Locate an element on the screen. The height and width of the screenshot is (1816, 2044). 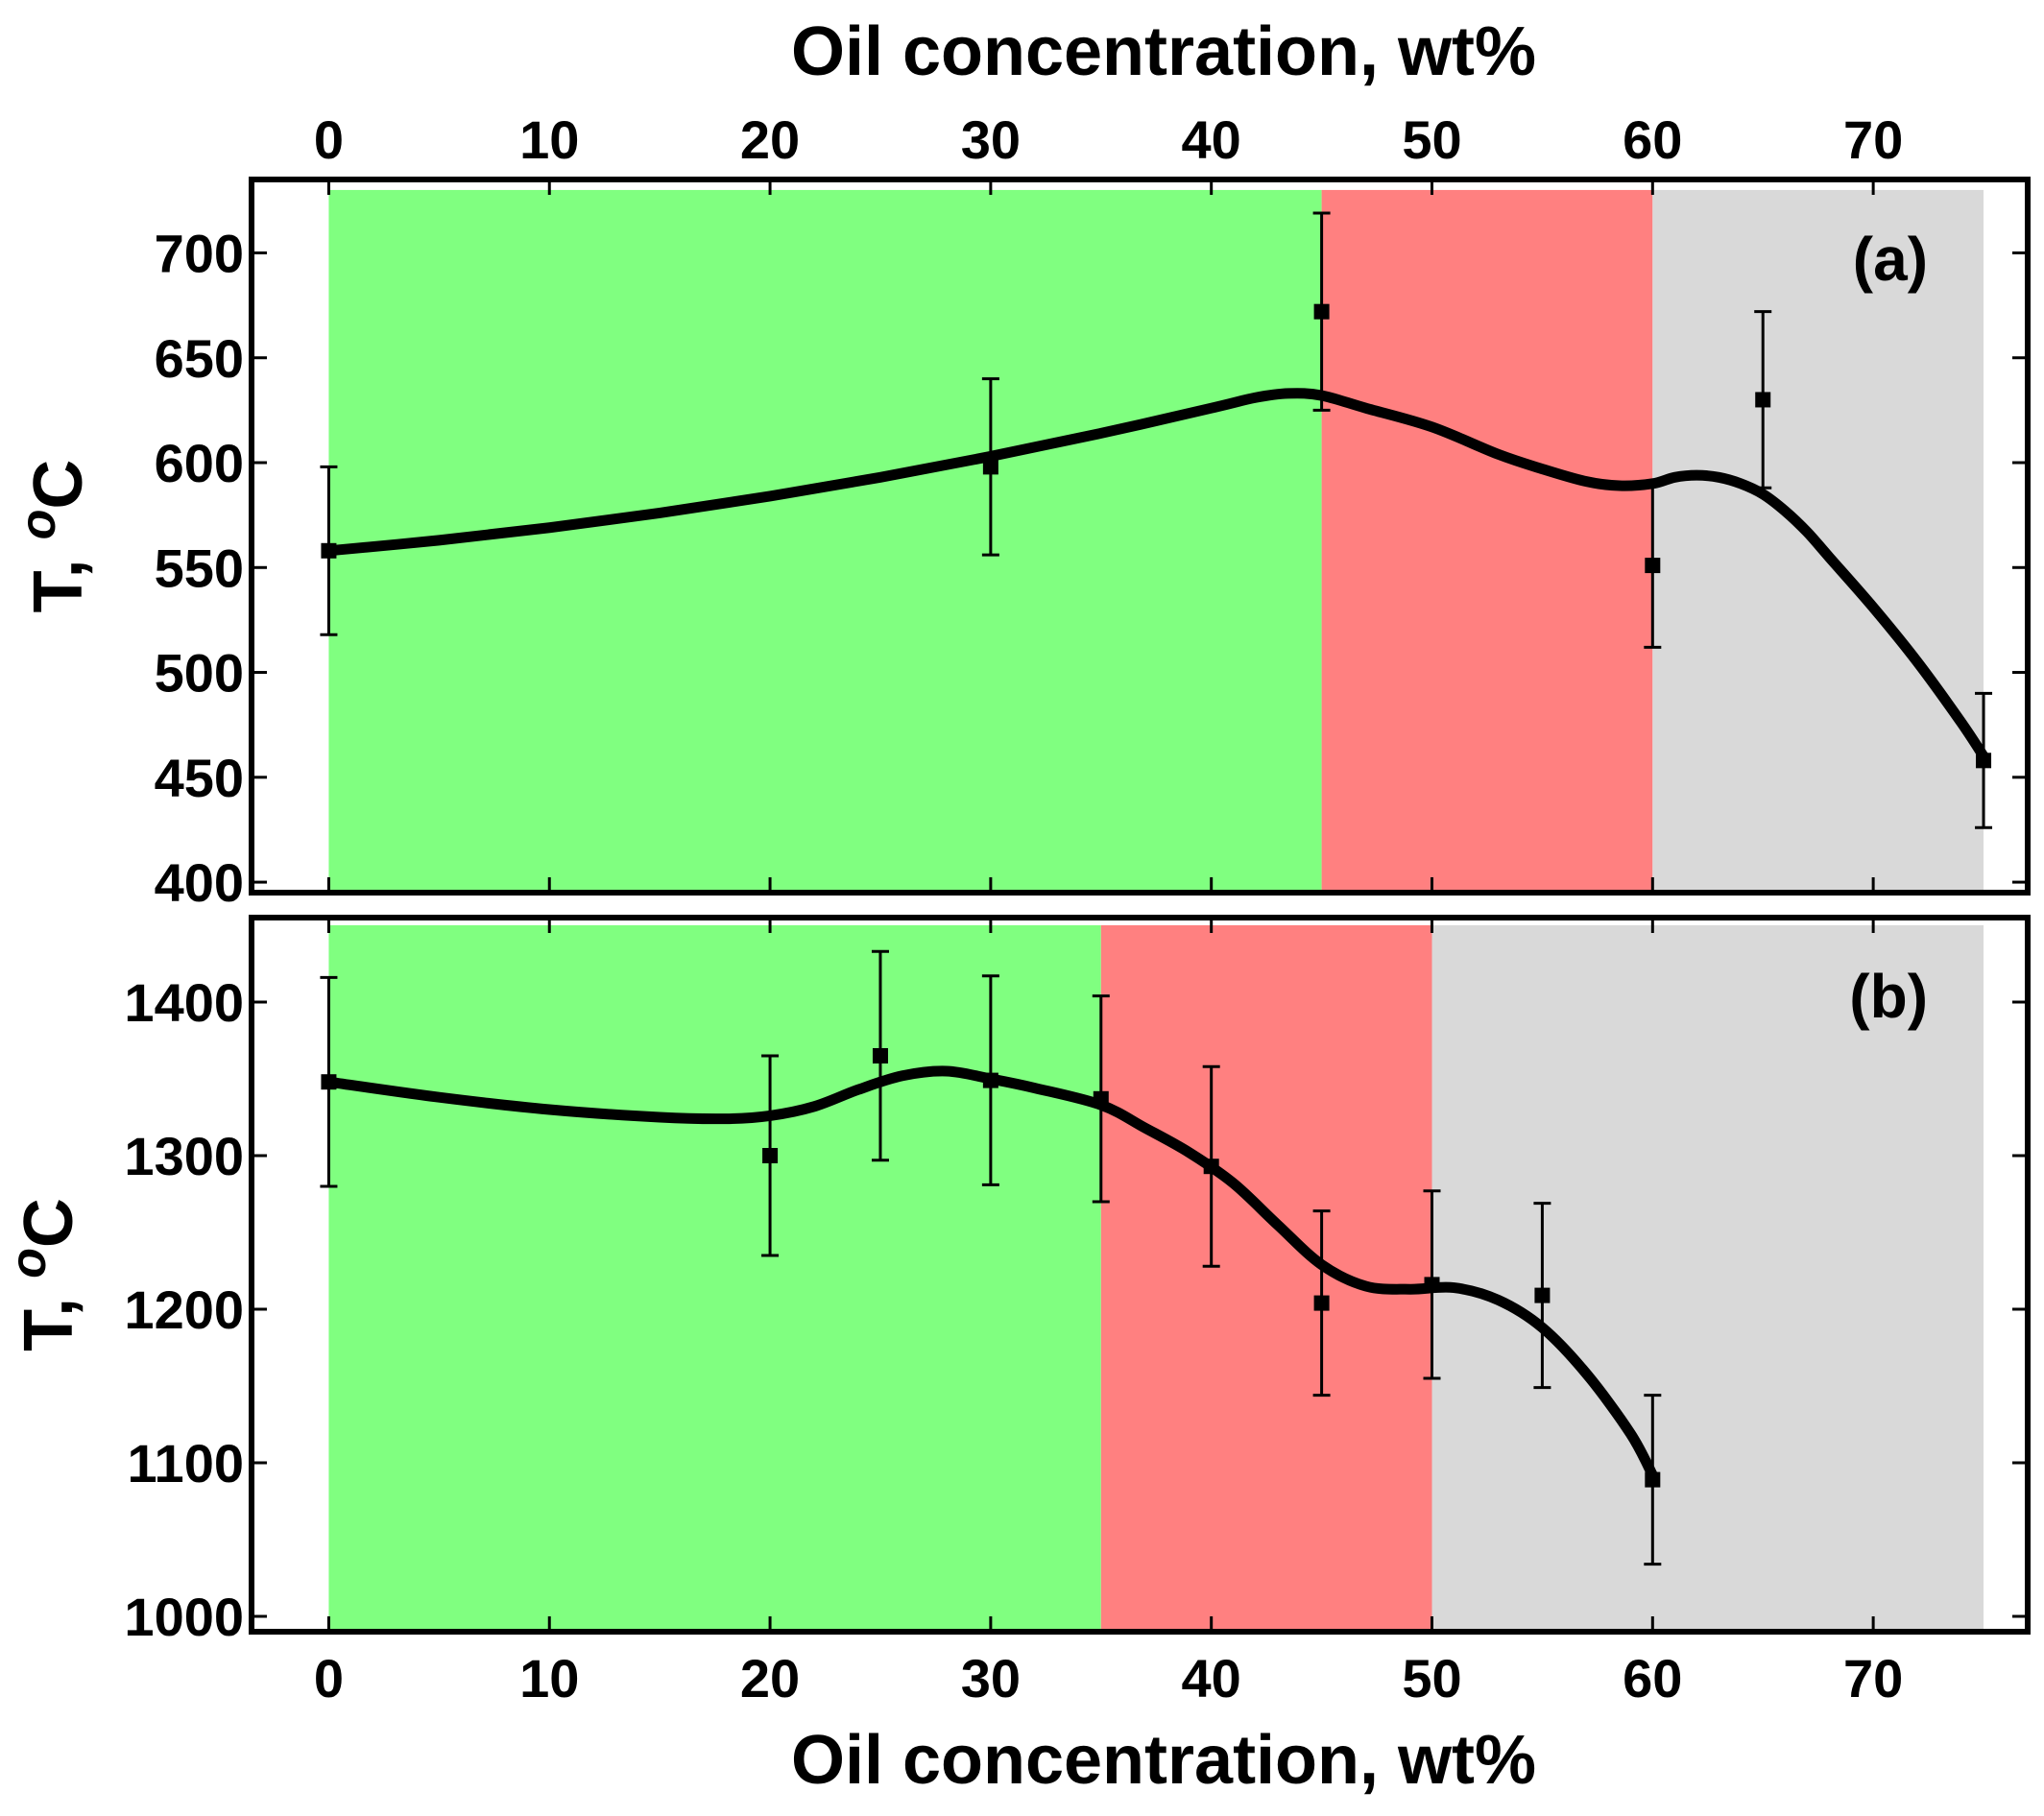
panel-a-y-axis-title-base: T, is located at coordinates (58, 575).